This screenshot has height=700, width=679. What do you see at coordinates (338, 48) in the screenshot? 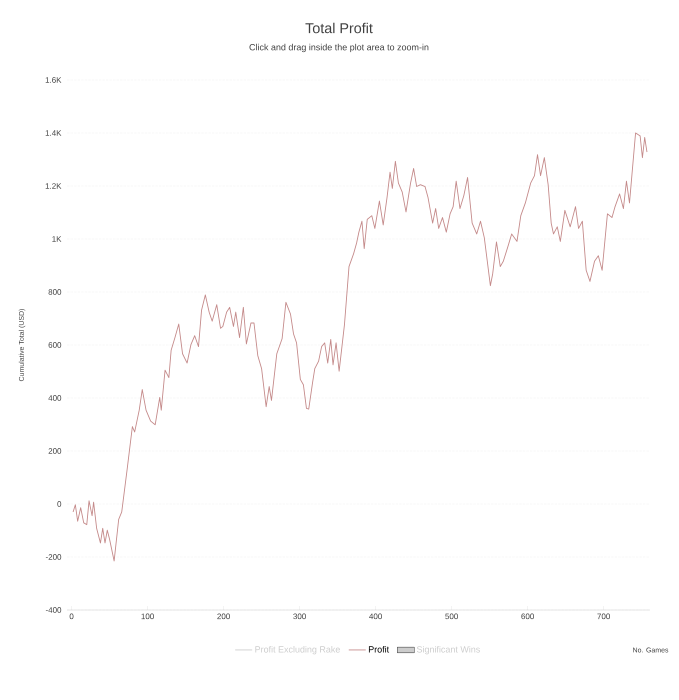
I see `chart-subtitle: Click and drag inside the plot area to zoom-in` at bounding box center [338, 48].